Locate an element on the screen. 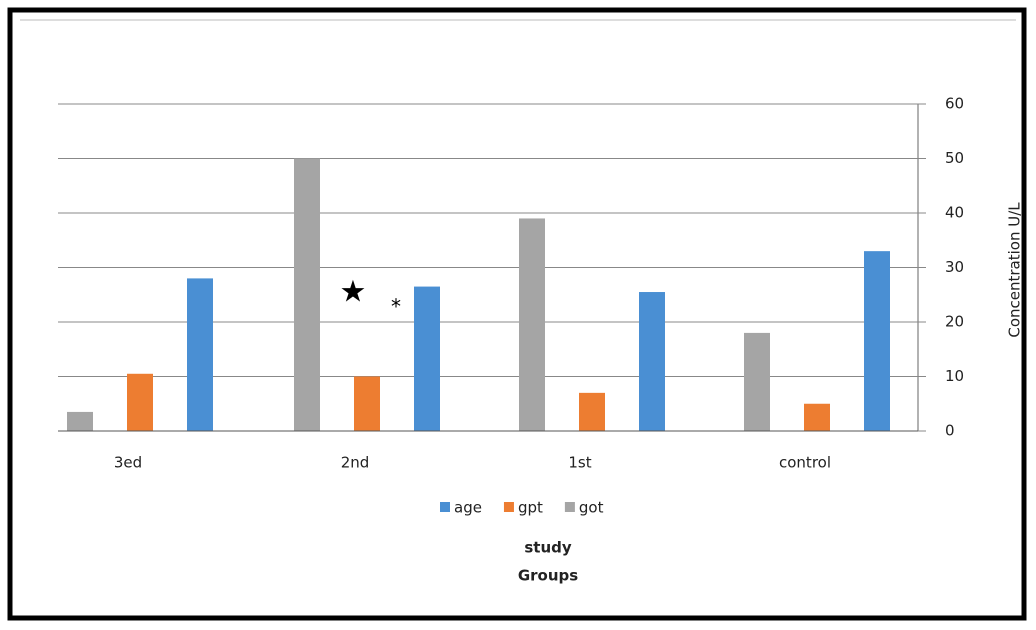 The height and width of the screenshot is (630, 1036). y-tick-label: 10 is located at coordinates (954, 376).